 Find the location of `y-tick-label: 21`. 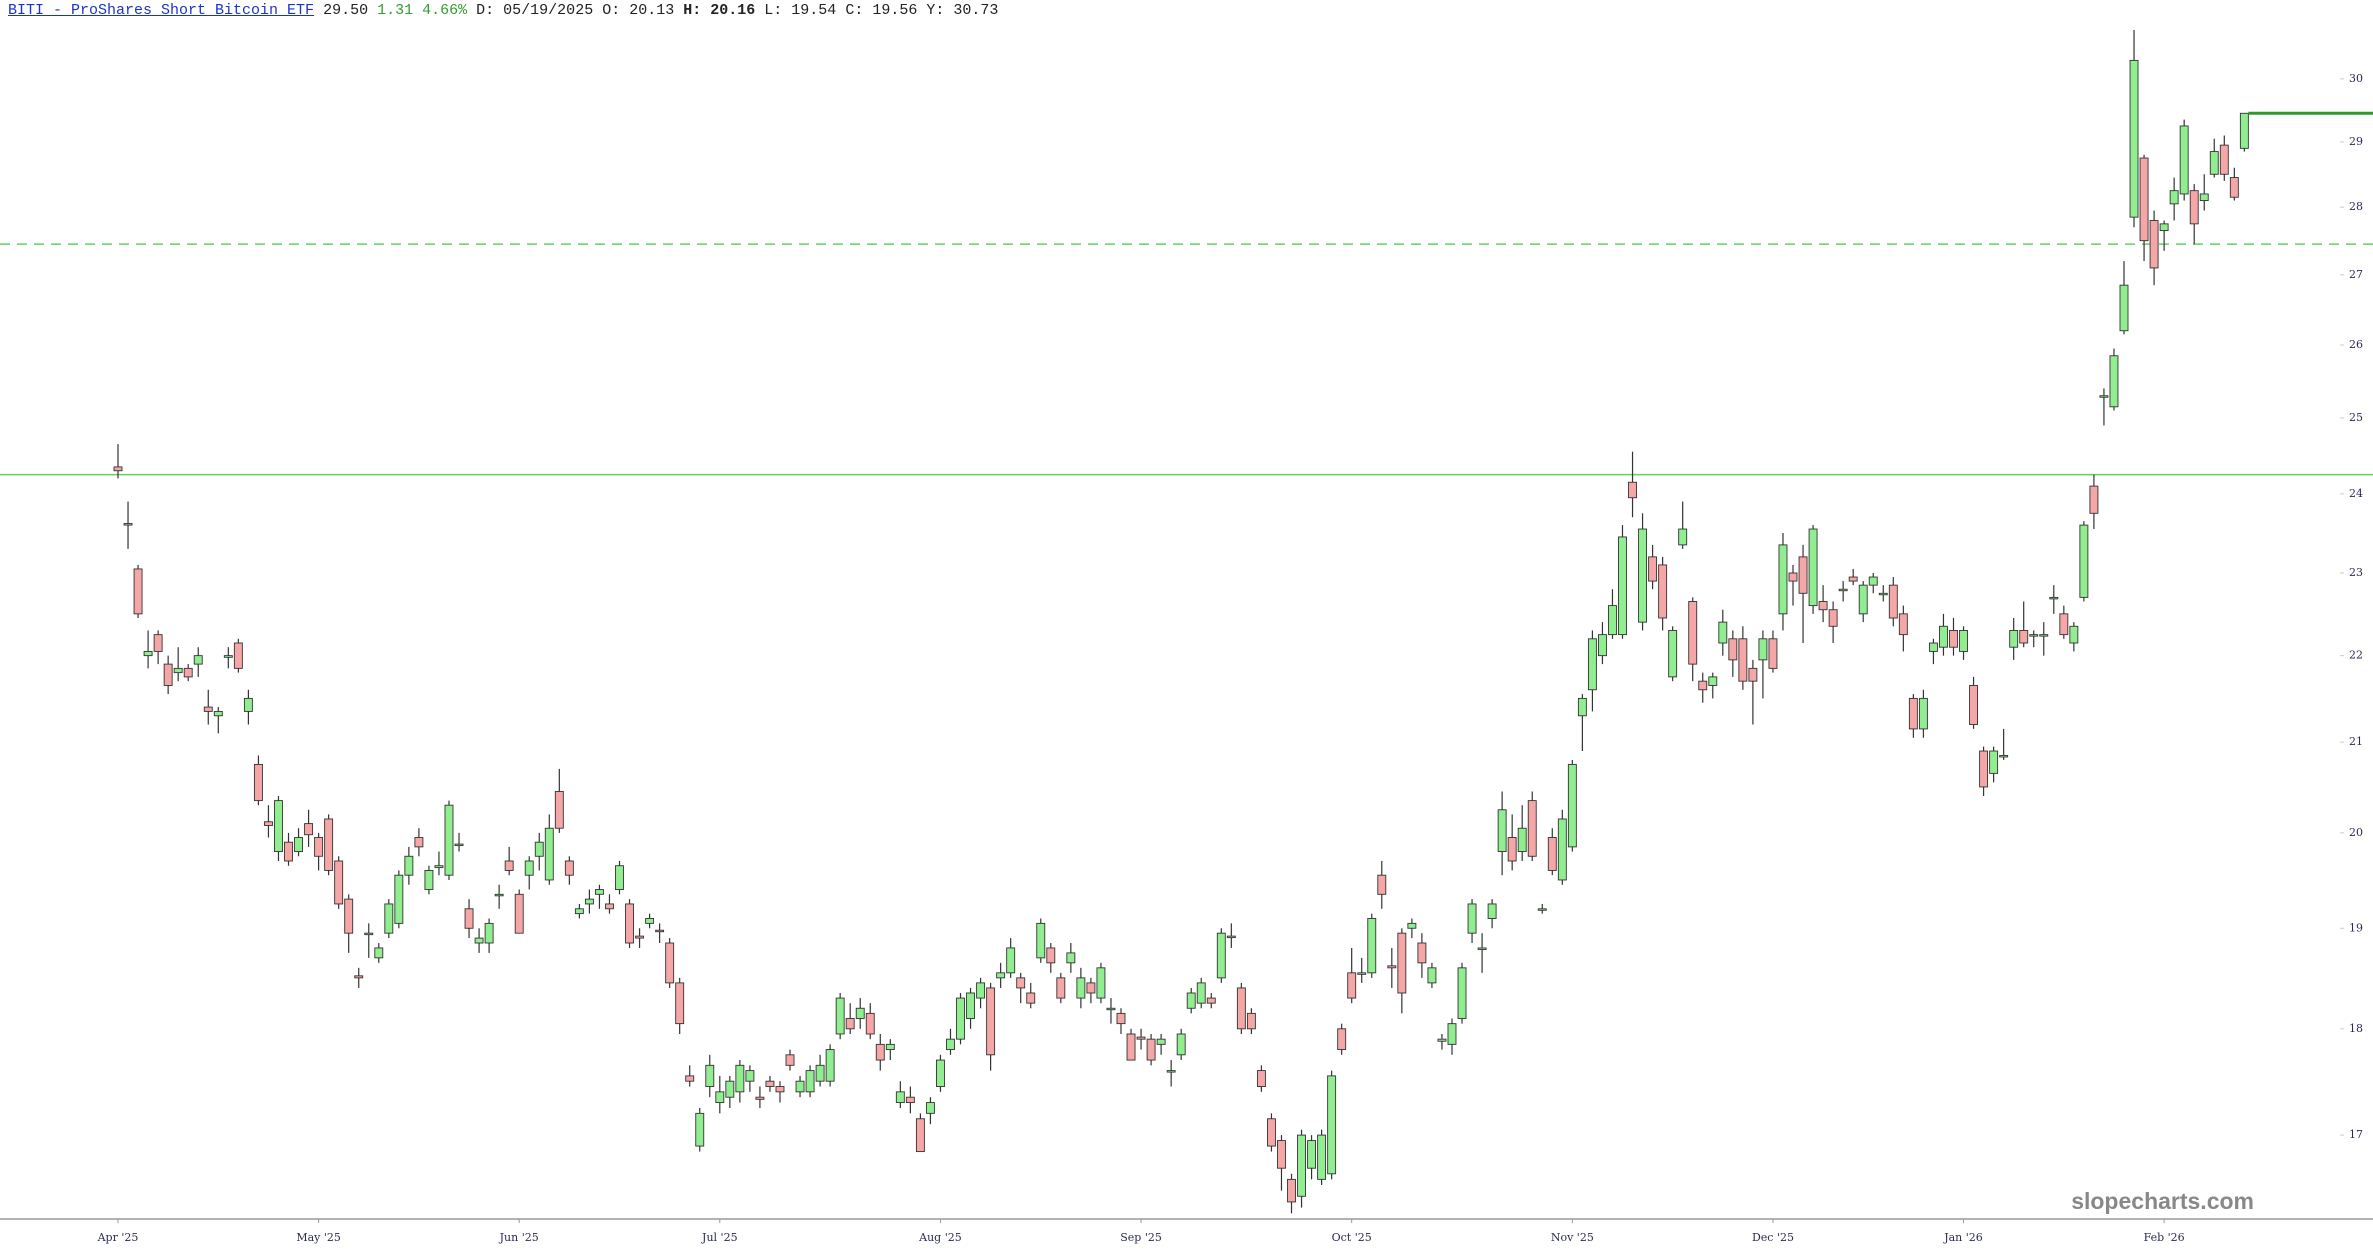

y-tick-label: 21 is located at coordinates (2356, 741).